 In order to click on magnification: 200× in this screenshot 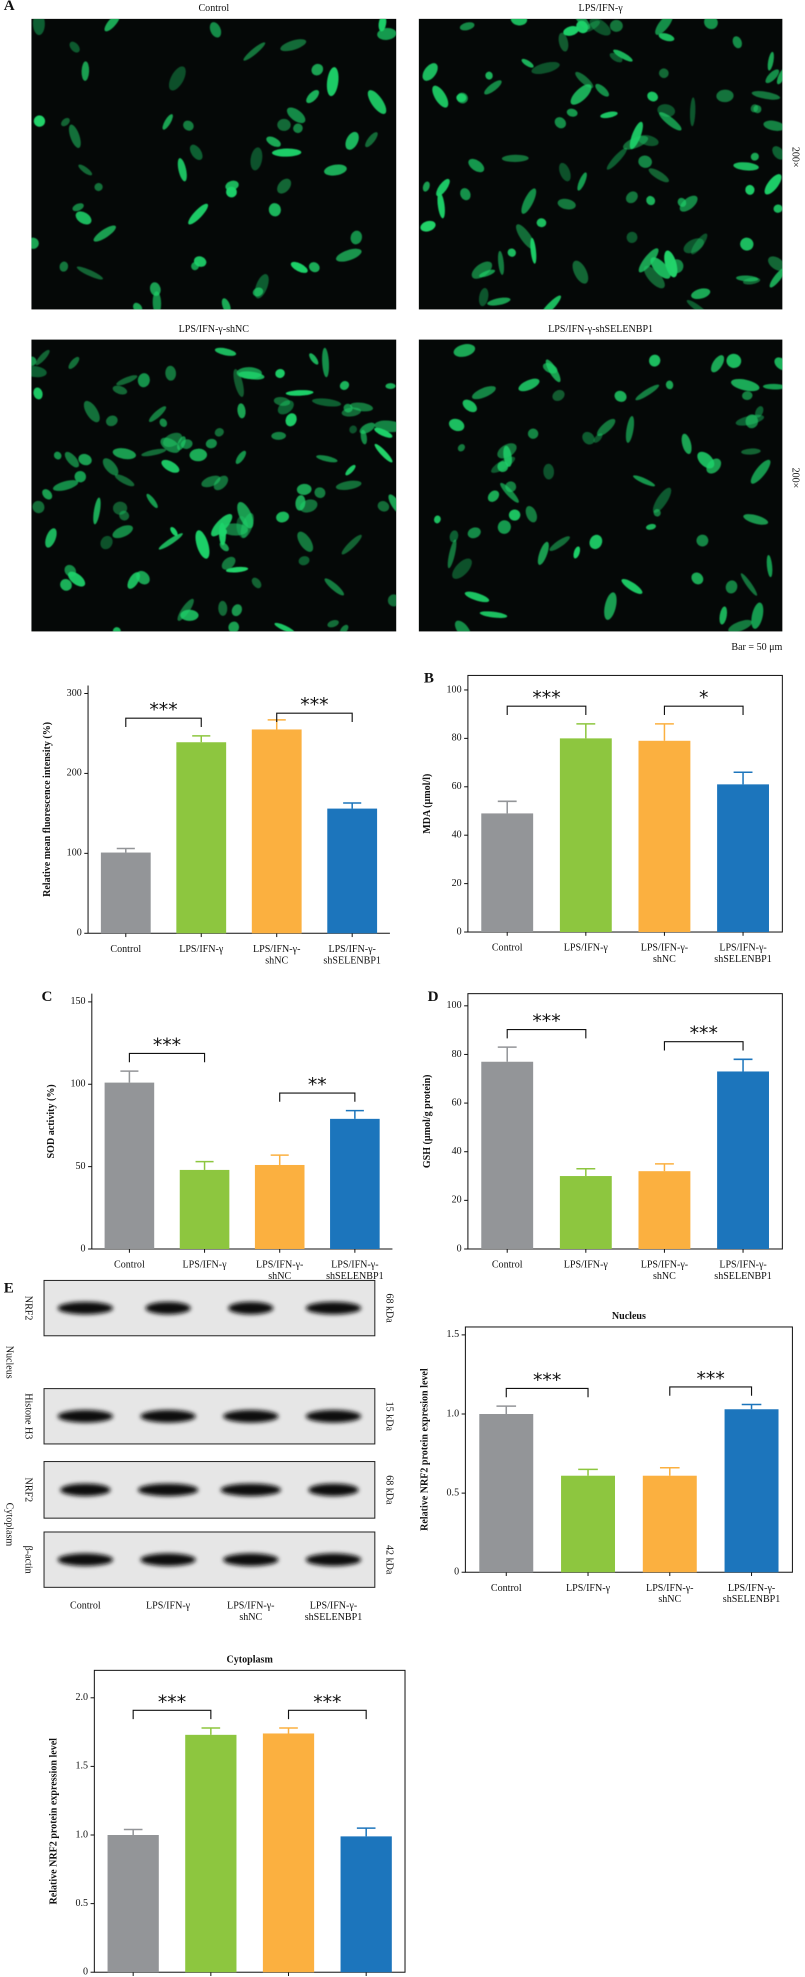, I will do `click(795, 478)`.